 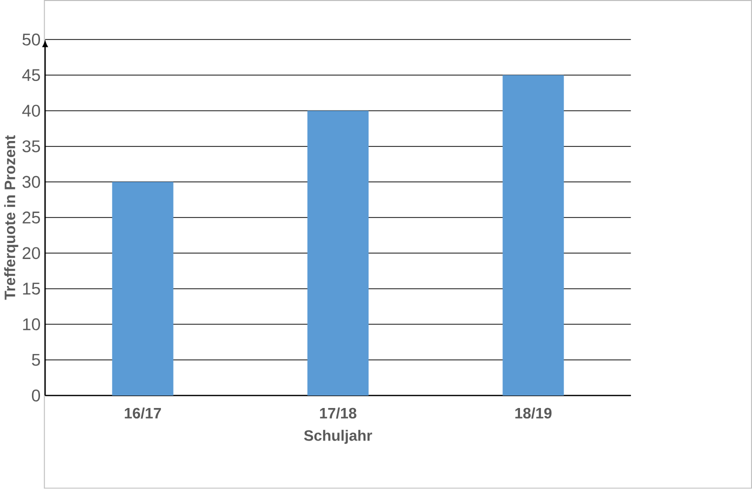 What do you see at coordinates (36, 360) in the screenshot?
I see `y-tick-label: 5` at bounding box center [36, 360].